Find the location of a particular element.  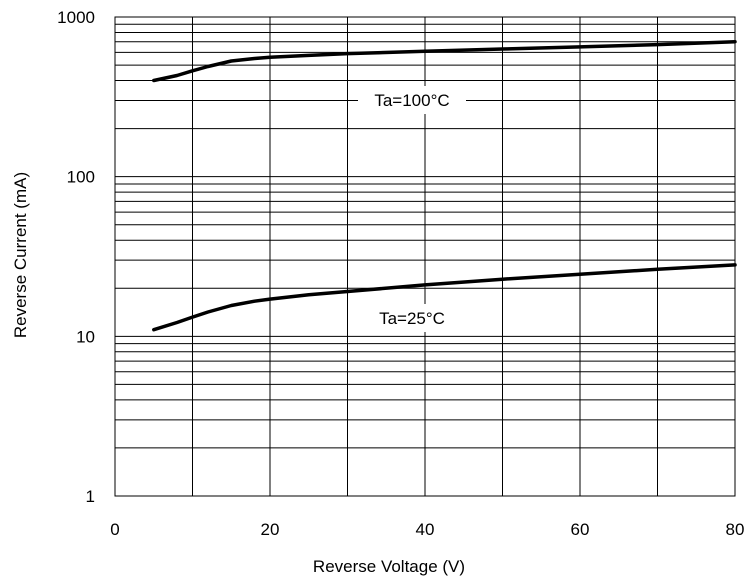

y-tick-label: 100 is located at coordinates (81, 177).